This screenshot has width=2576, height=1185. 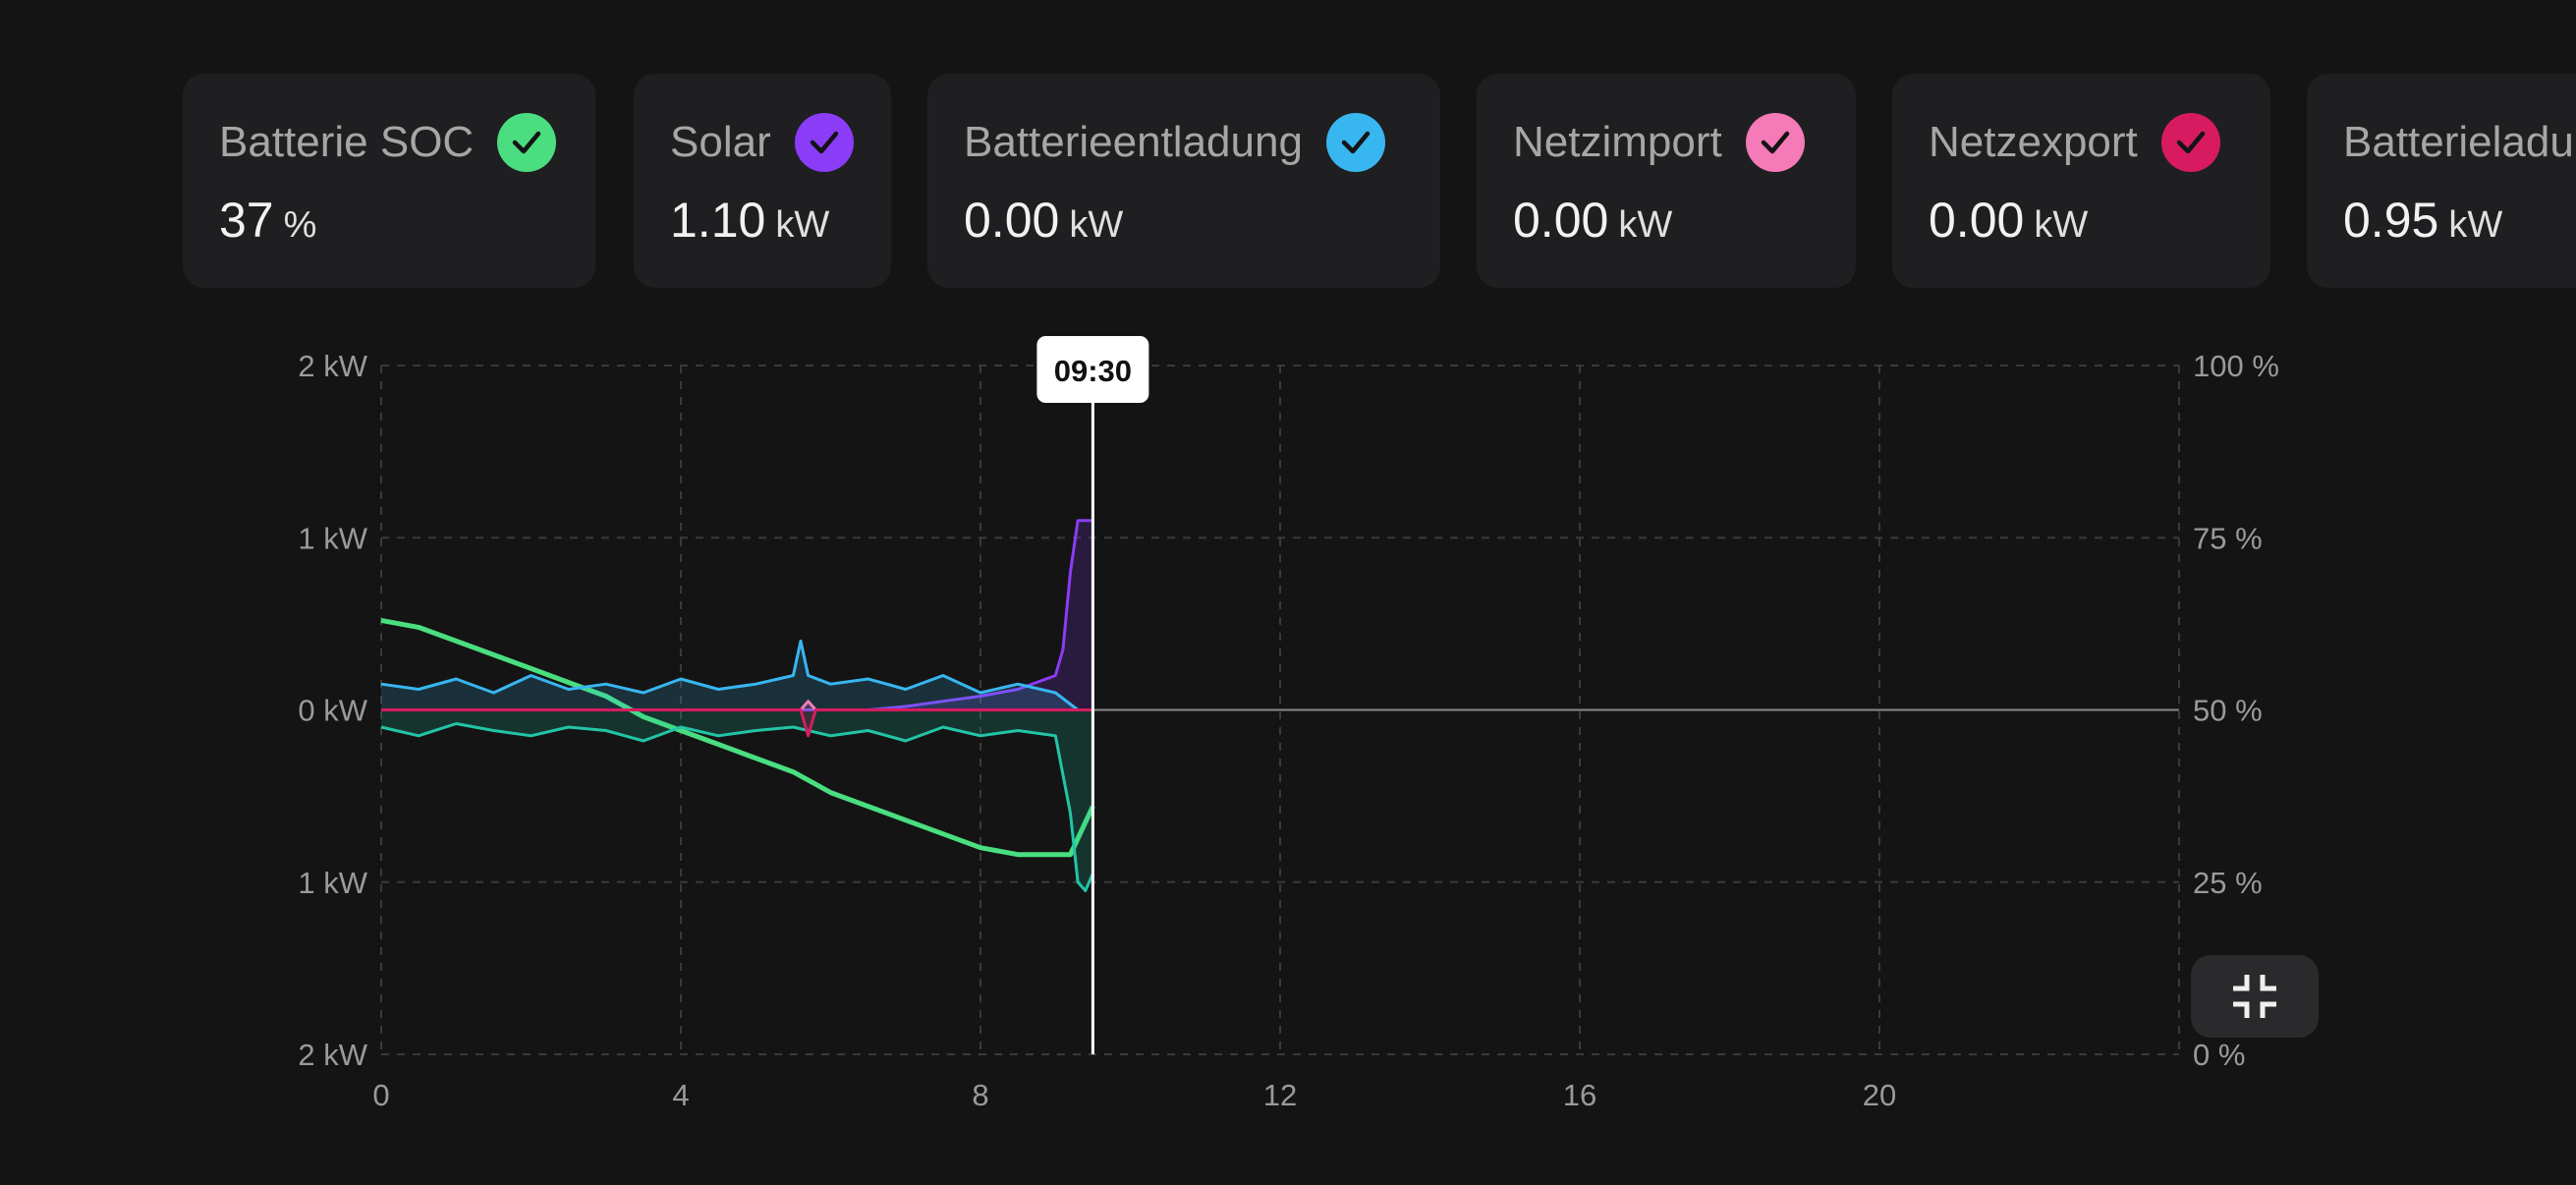 What do you see at coordinates (2228, 883) in the screenshot?
I see `y-right-tick-label: 25 %` at bounding box center [2228, 883].